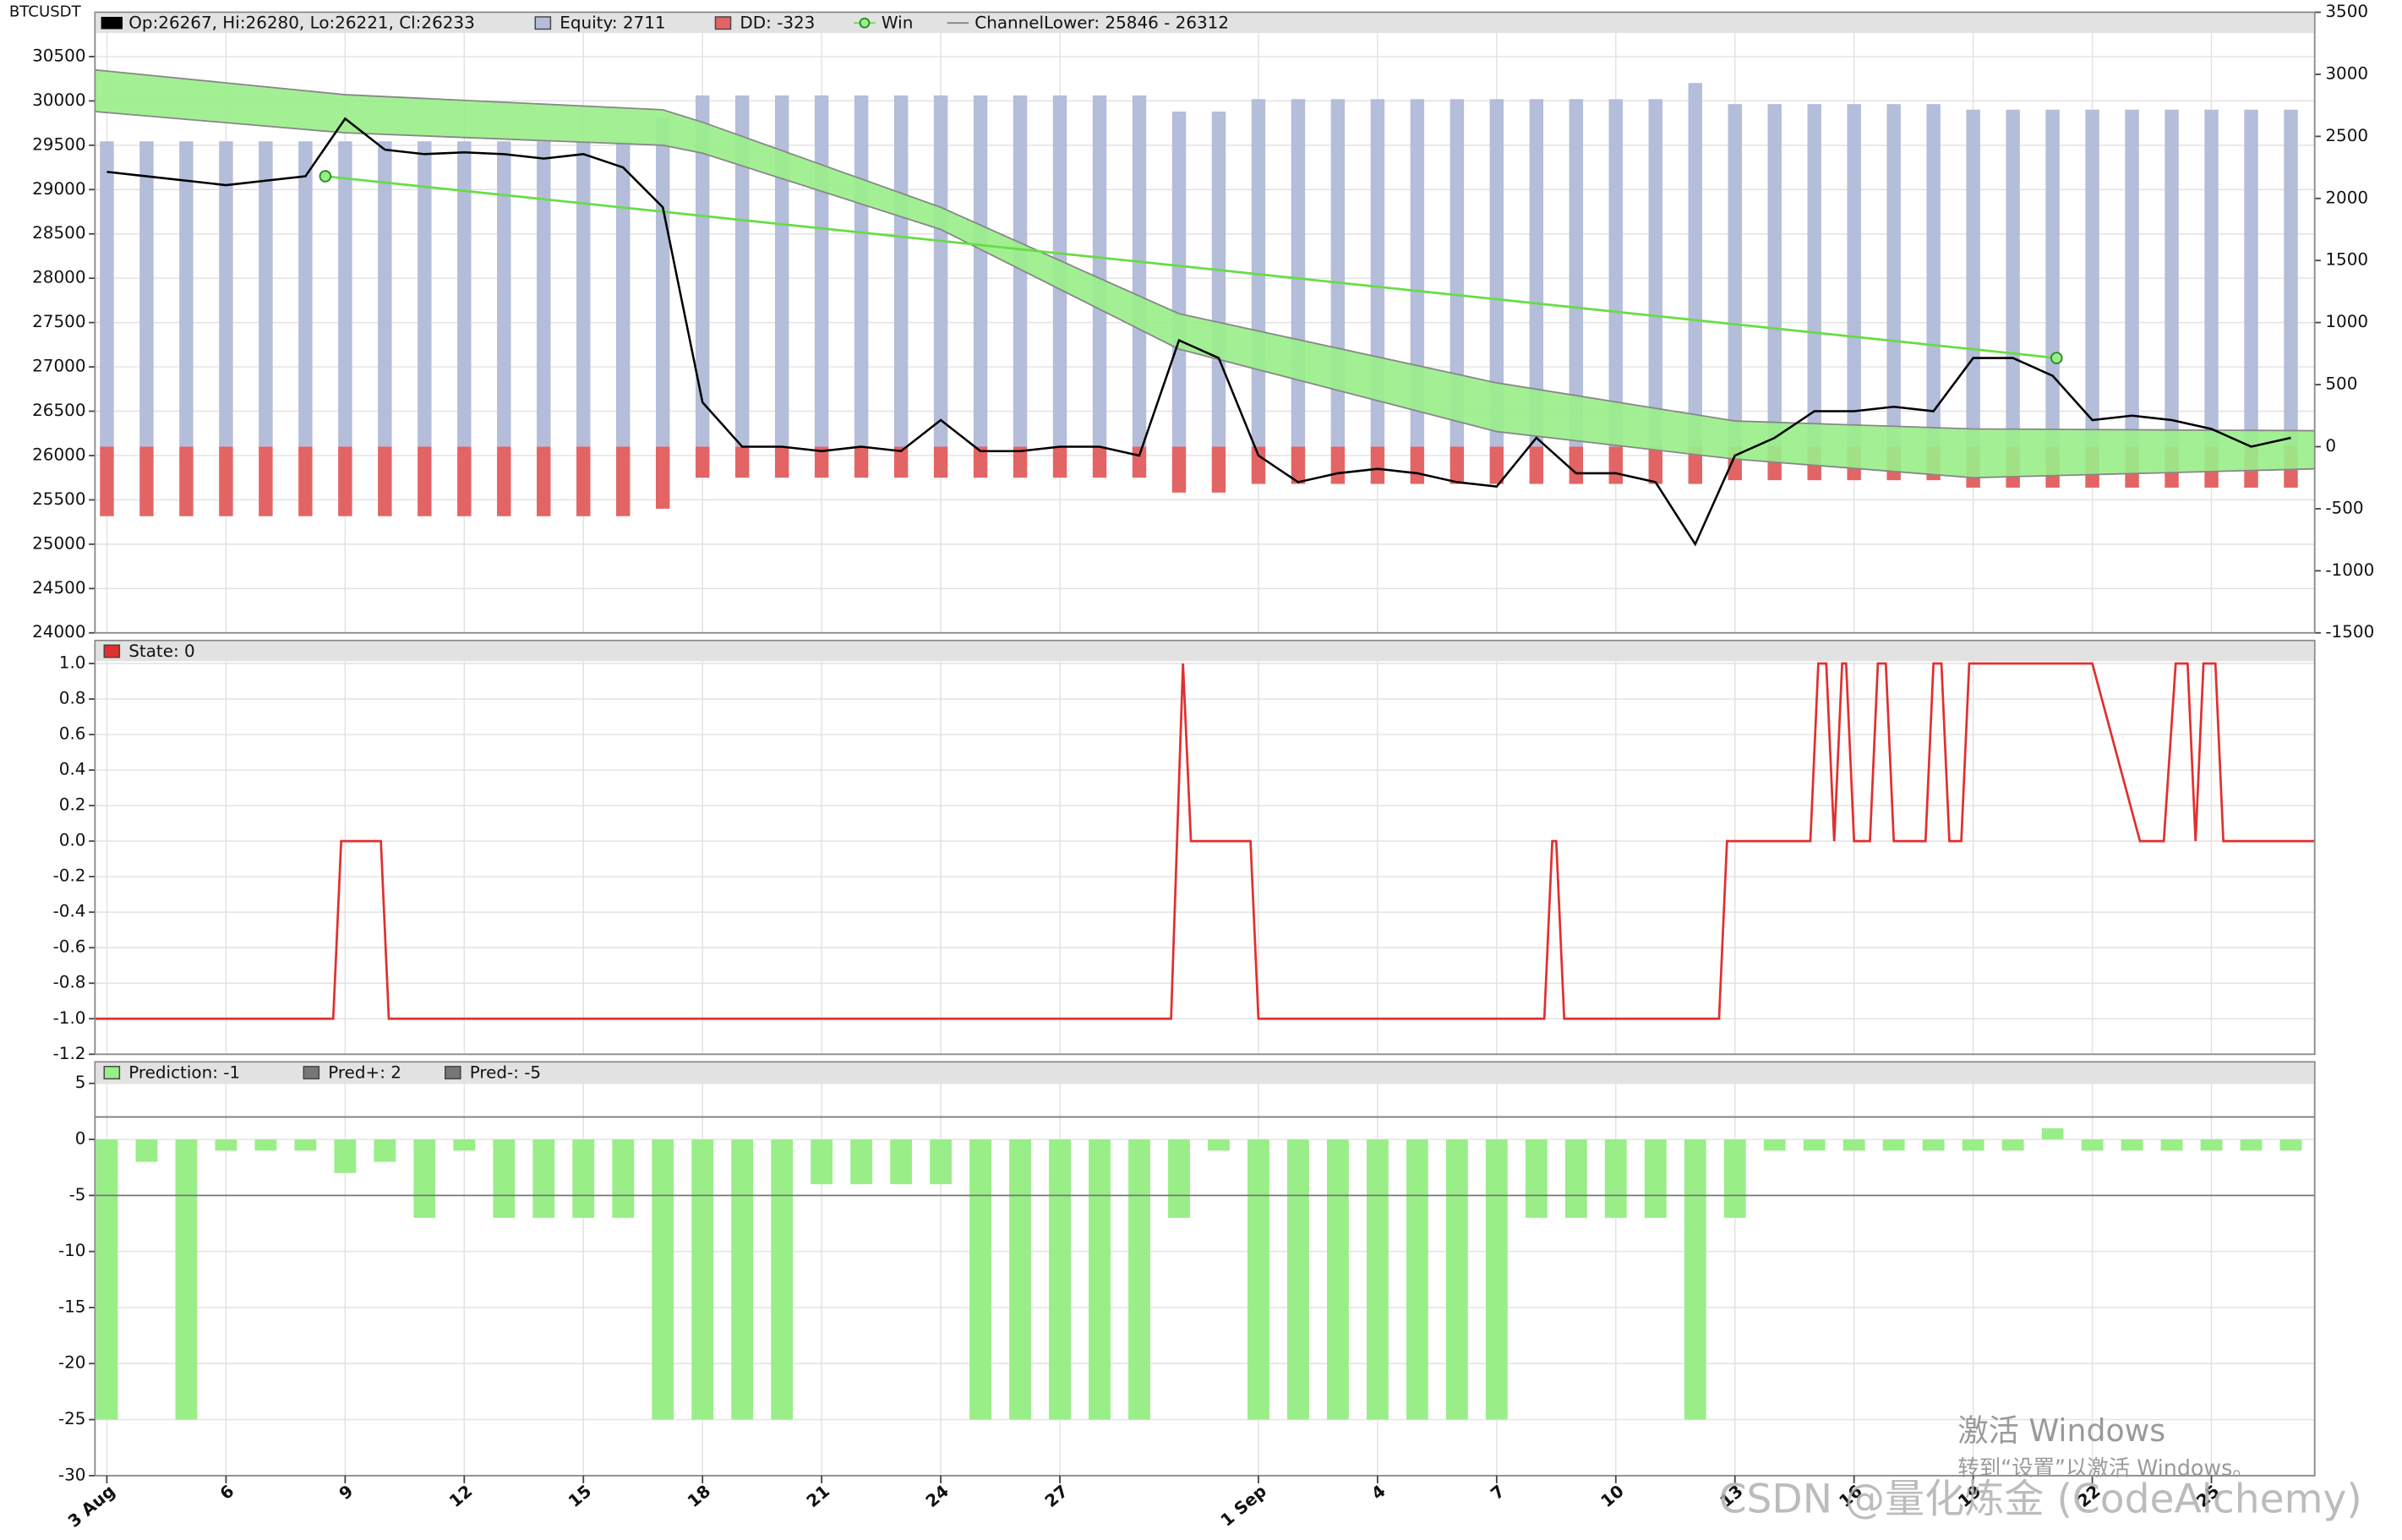 The width and height of the screenshot is (2402, 1540). What do you see at coordinates (72, 1250) in the screenshot?
I see `y-tick-label: -10` at bounding box center [72, 1250].